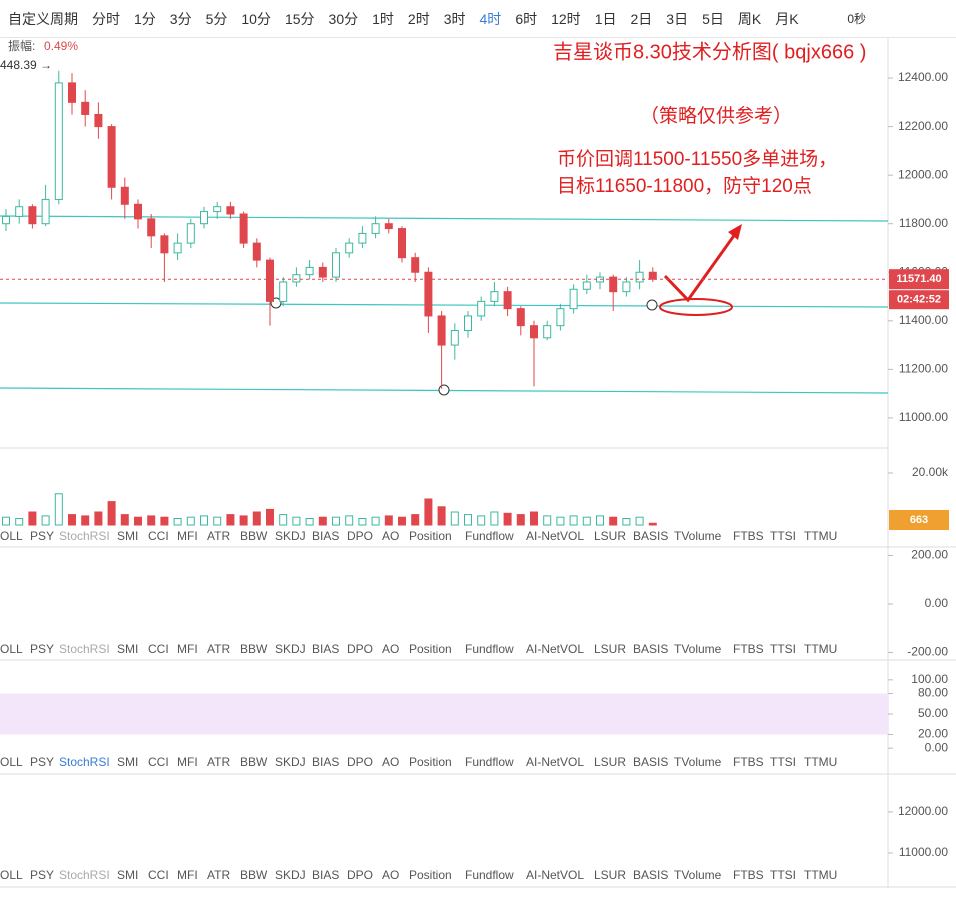 This screenshot has width=956, height=897. Describe the element at coordinates (43, 18) in the screenshot. I see `custom-period: 自定义周期` at that location.